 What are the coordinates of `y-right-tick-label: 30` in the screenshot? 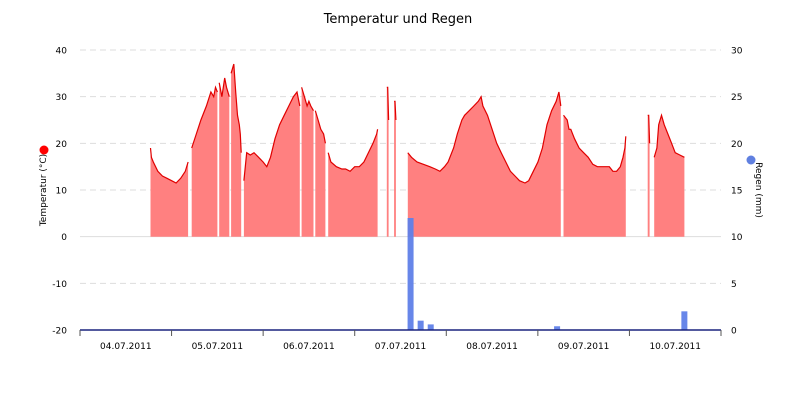 It's located at (737, 52).